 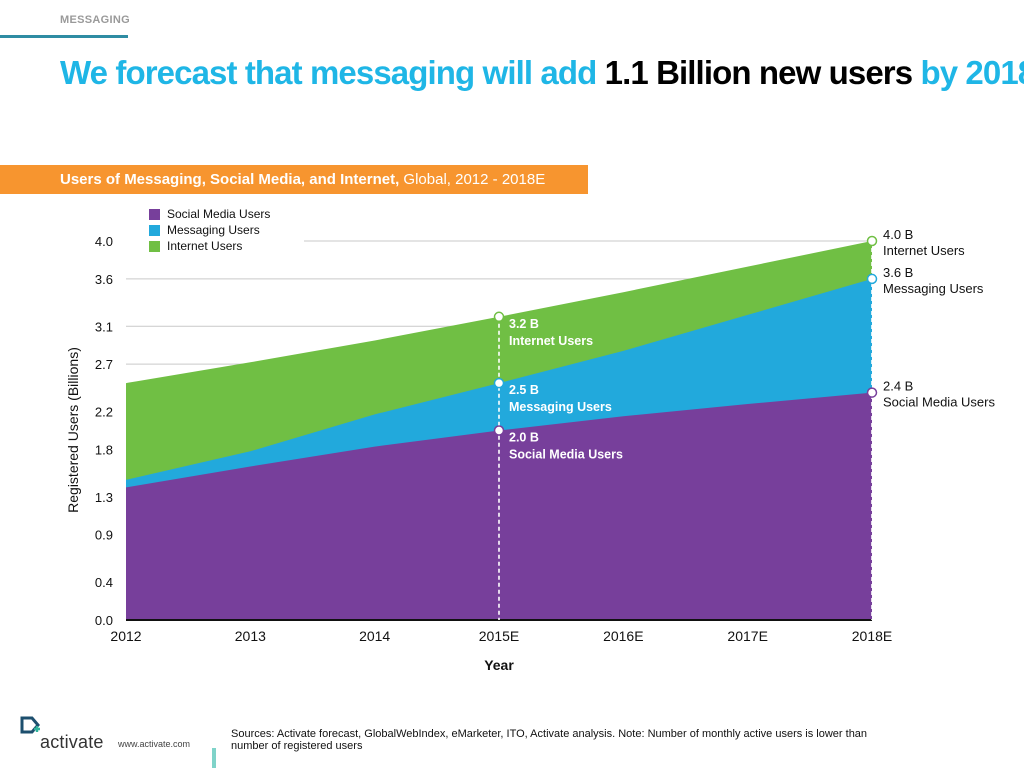 I want to click on legend-label-social: Social Media Users, so click(x=219, y=214).